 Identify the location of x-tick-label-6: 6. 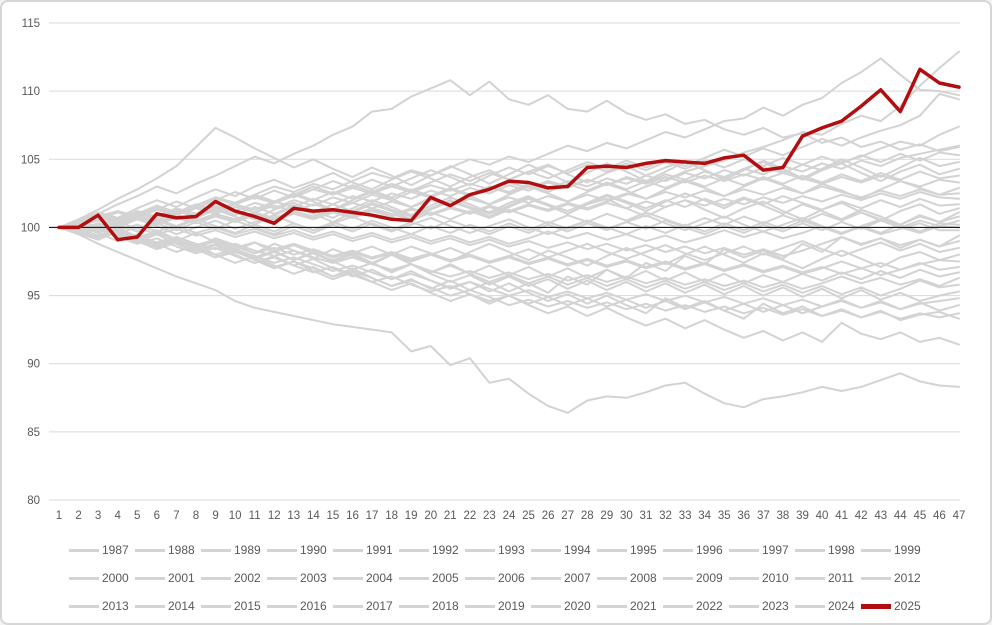
(157, 516).